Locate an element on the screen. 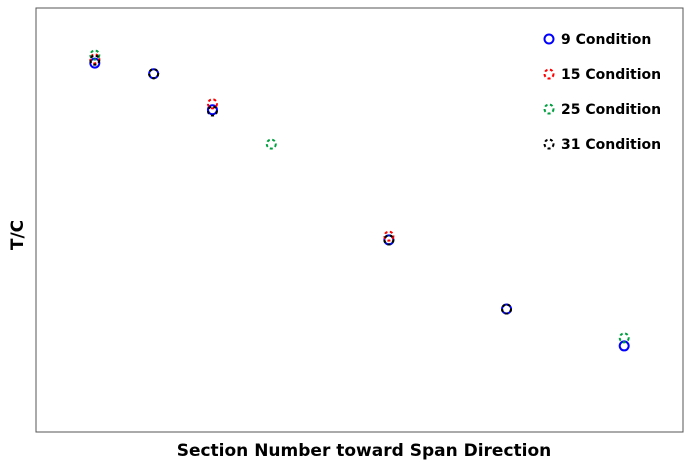  x-axis-label: Section Number toward Span Direction is located at coordinates (364, 451).